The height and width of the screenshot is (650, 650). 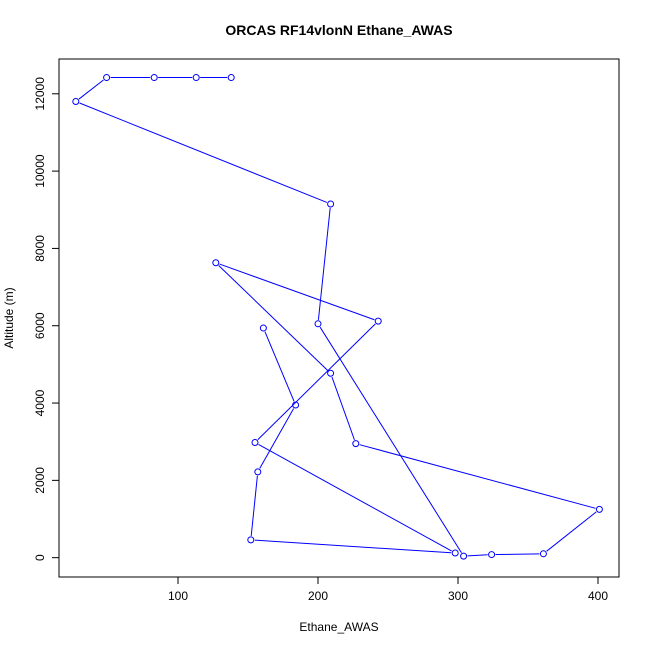 I want to click on x-axis: 100 200 300 400, so click(x=388, y=590).